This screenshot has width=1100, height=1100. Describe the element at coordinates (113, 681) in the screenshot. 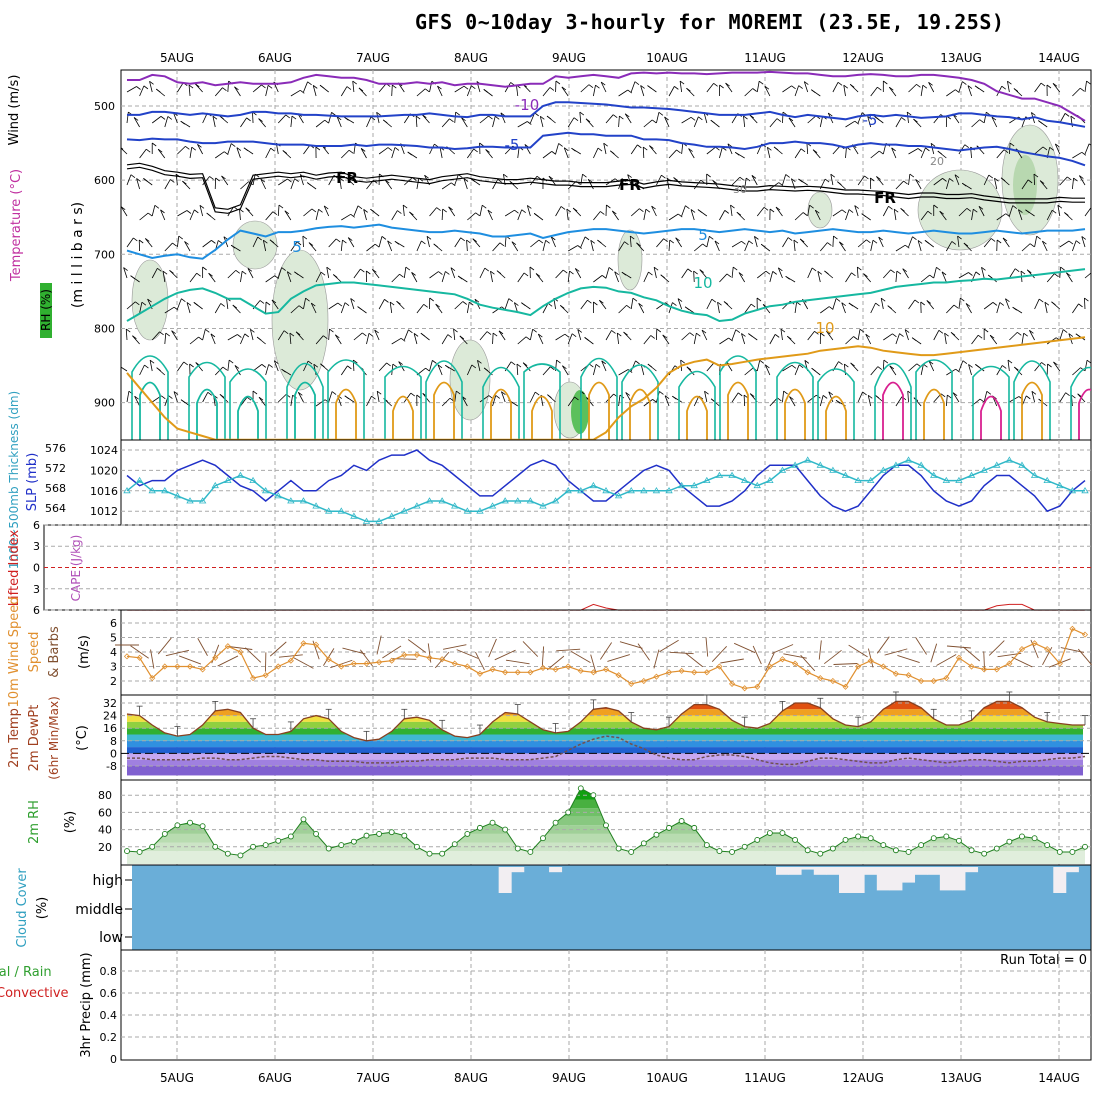

I see `wind-speed-tick-label: 2` at that location.